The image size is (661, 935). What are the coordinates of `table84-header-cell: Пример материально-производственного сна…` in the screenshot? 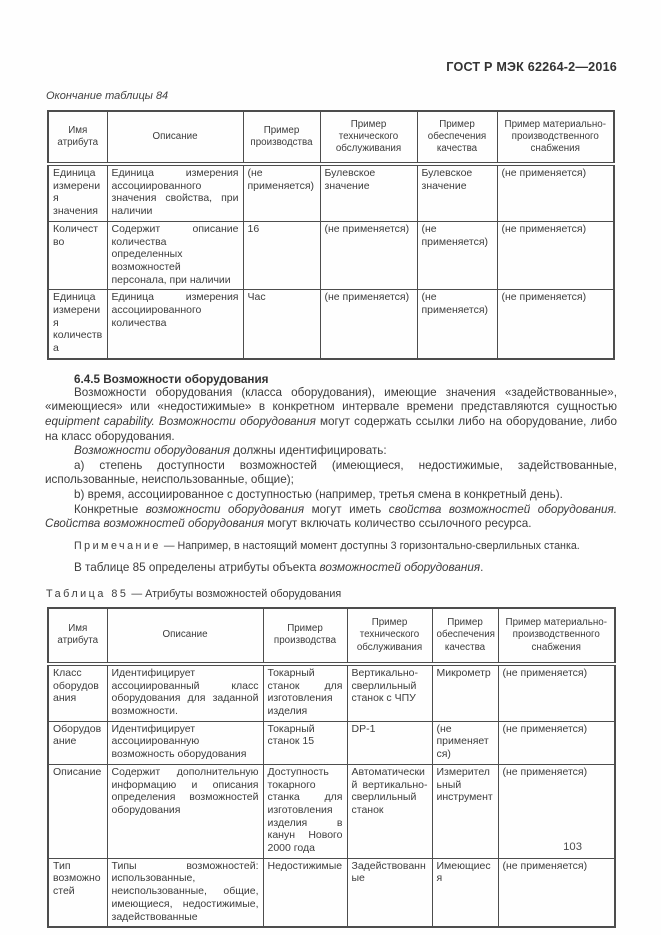 It's located at (555, 138).